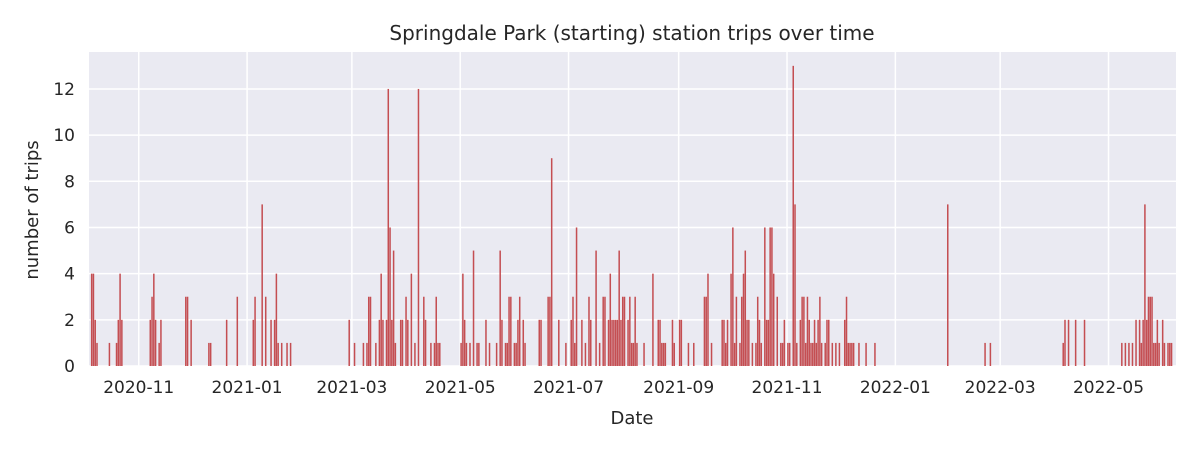 The image size is (1200, 450). I want to click on x-tick-label: 2021-03, so click(351, 388).